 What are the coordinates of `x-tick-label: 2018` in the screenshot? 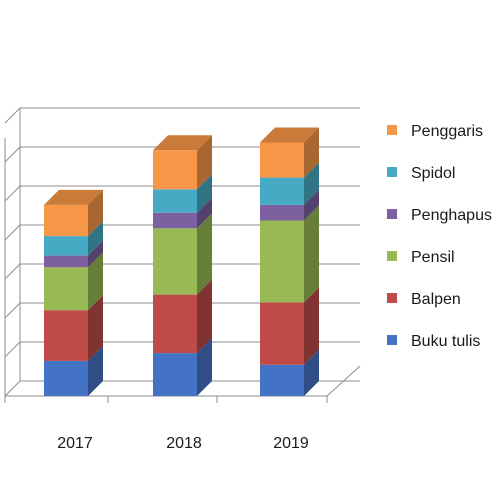 It's located at (184, 443).